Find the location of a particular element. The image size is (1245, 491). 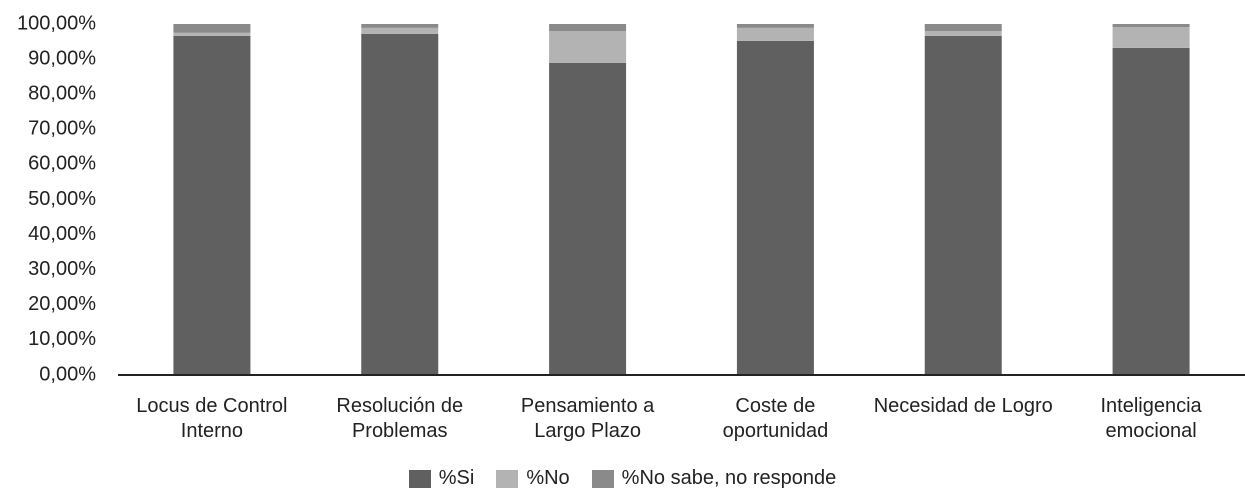

y-tick-label: 0,00% is located at coordinates (67, 374).